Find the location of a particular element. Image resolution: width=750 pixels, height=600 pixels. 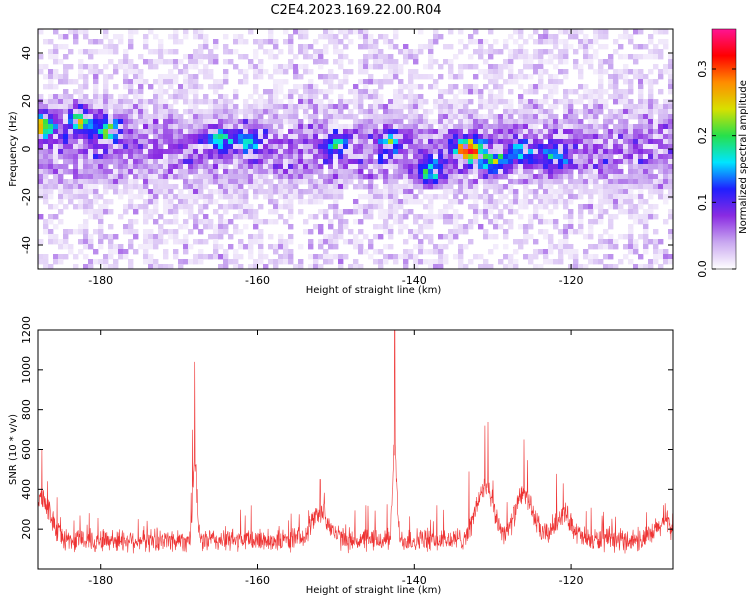

y-tick-label: 20 is located at coordinates (26, 101).